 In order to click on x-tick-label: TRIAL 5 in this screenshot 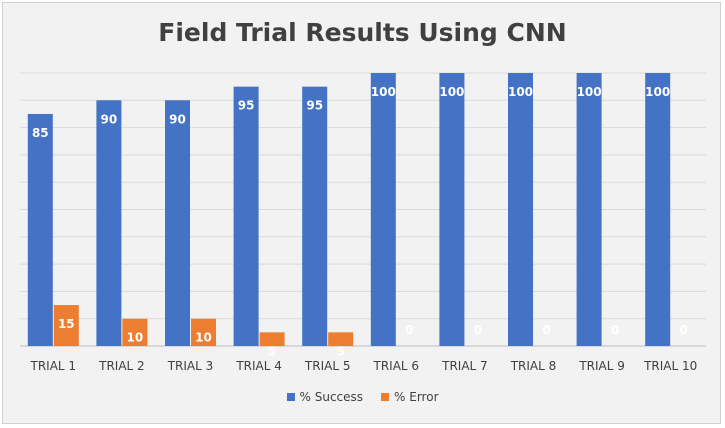, I will do `click(327, 366)`.